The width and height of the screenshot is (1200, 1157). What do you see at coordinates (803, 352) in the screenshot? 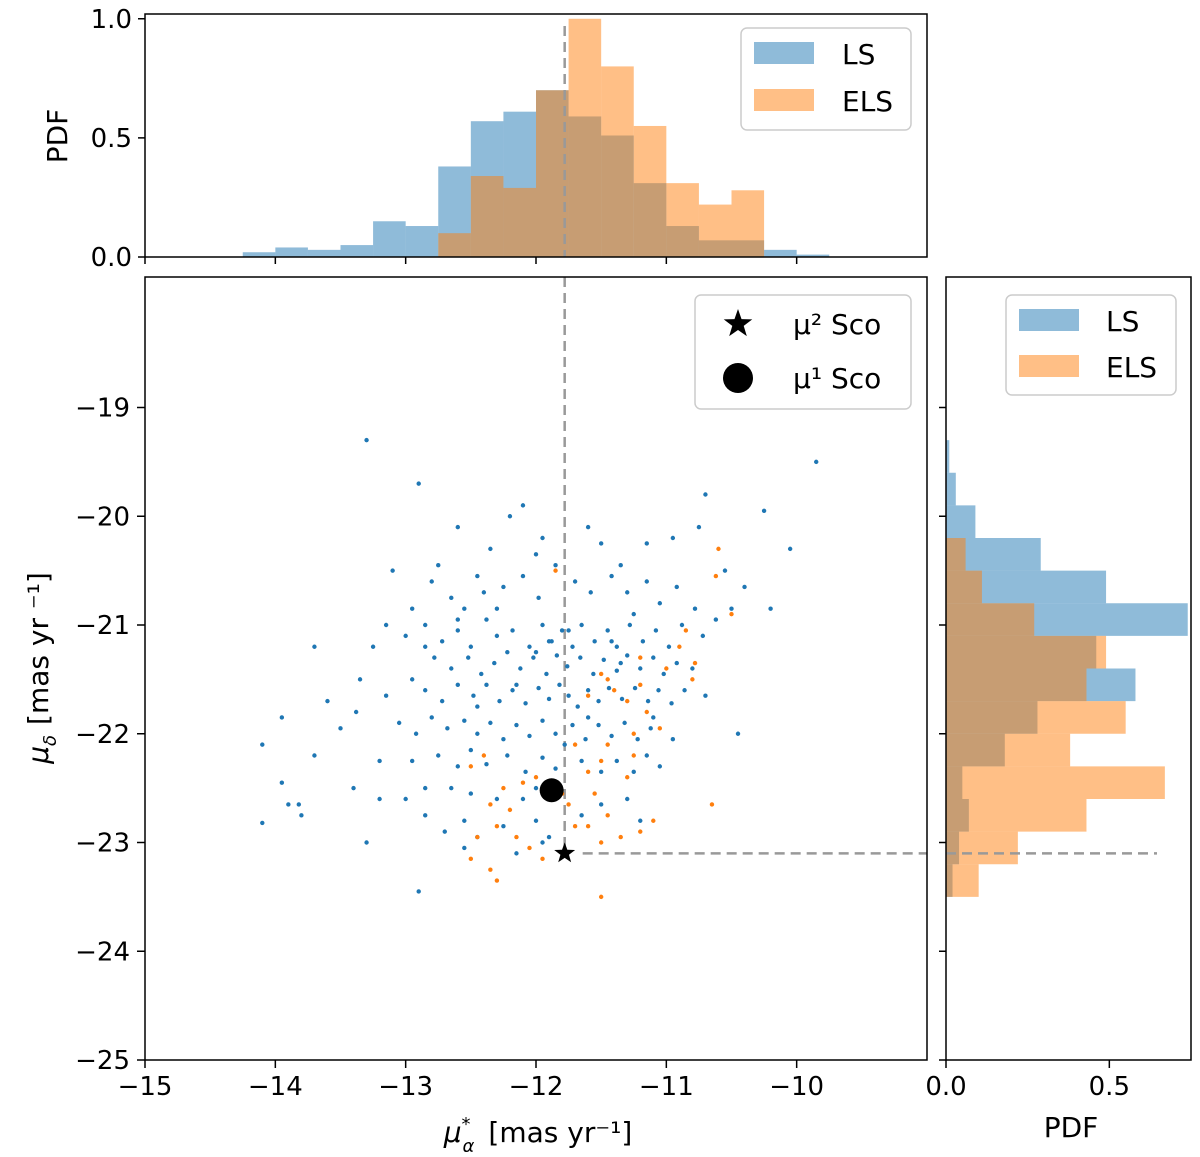
I see `main-legend: μ² Sco μ¹ Sco` at bounding box center [803, 352].